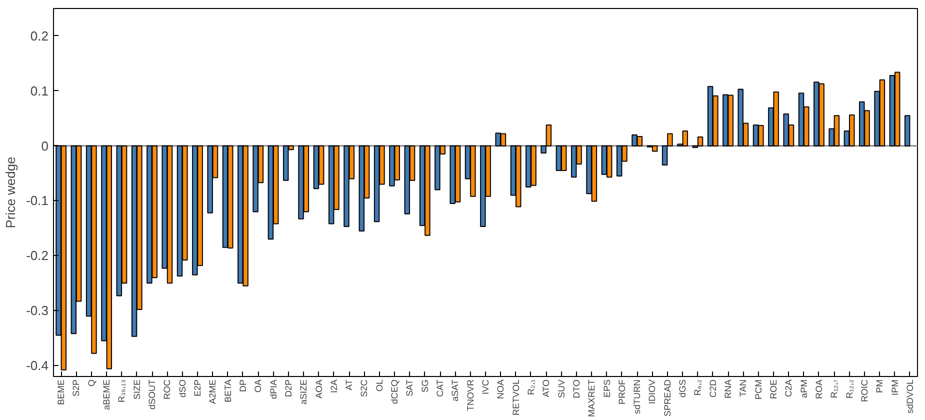  Describe the element at coordinates (561, 388) in the screenshot. I see `x-tick-label: SUV` at that location.